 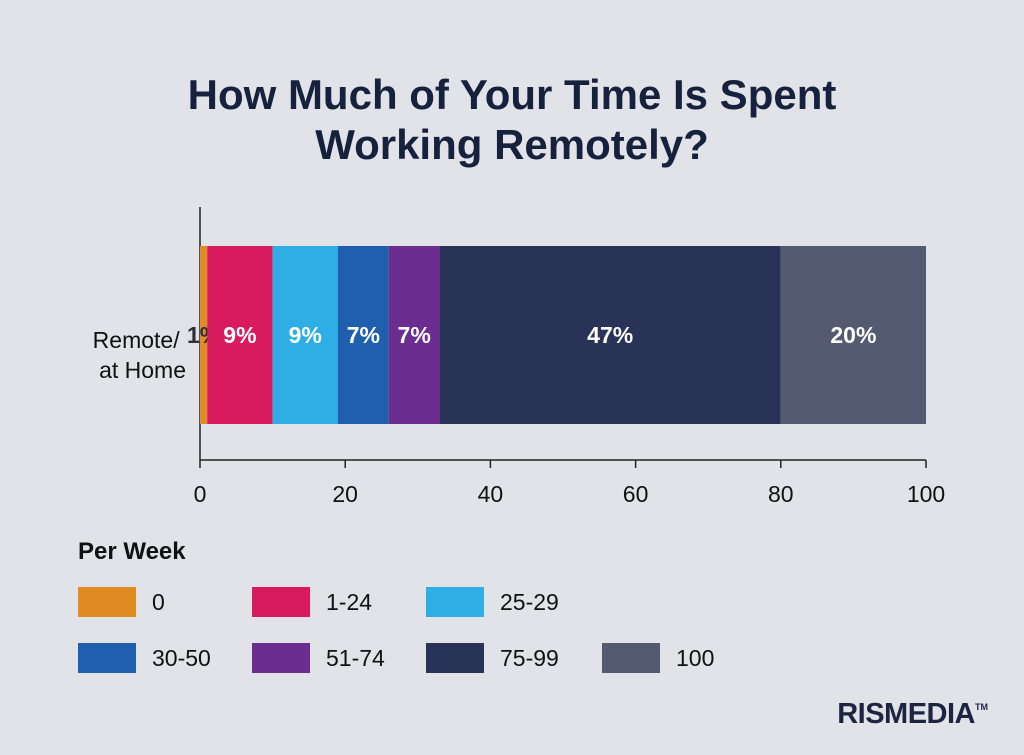 I want to click on category-label-line-2: at Home, so click(x=142, y=370).